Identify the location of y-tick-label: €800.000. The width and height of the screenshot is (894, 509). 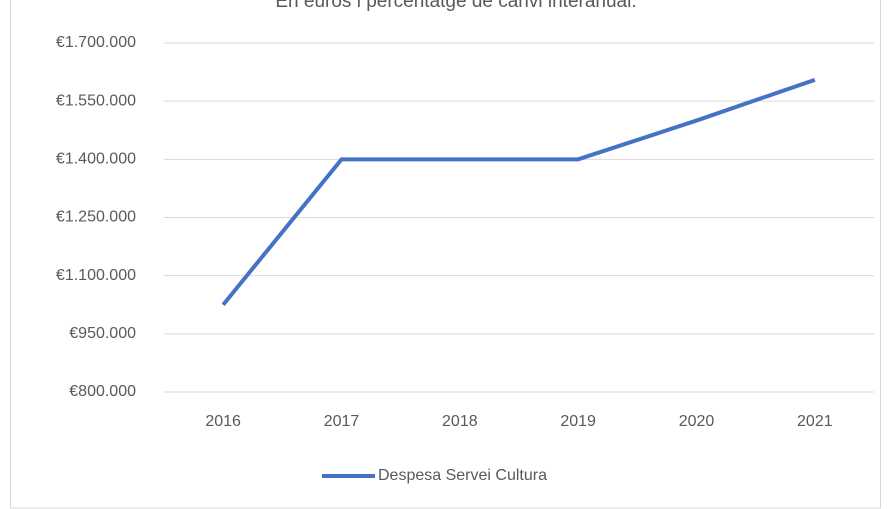
(102, 391).